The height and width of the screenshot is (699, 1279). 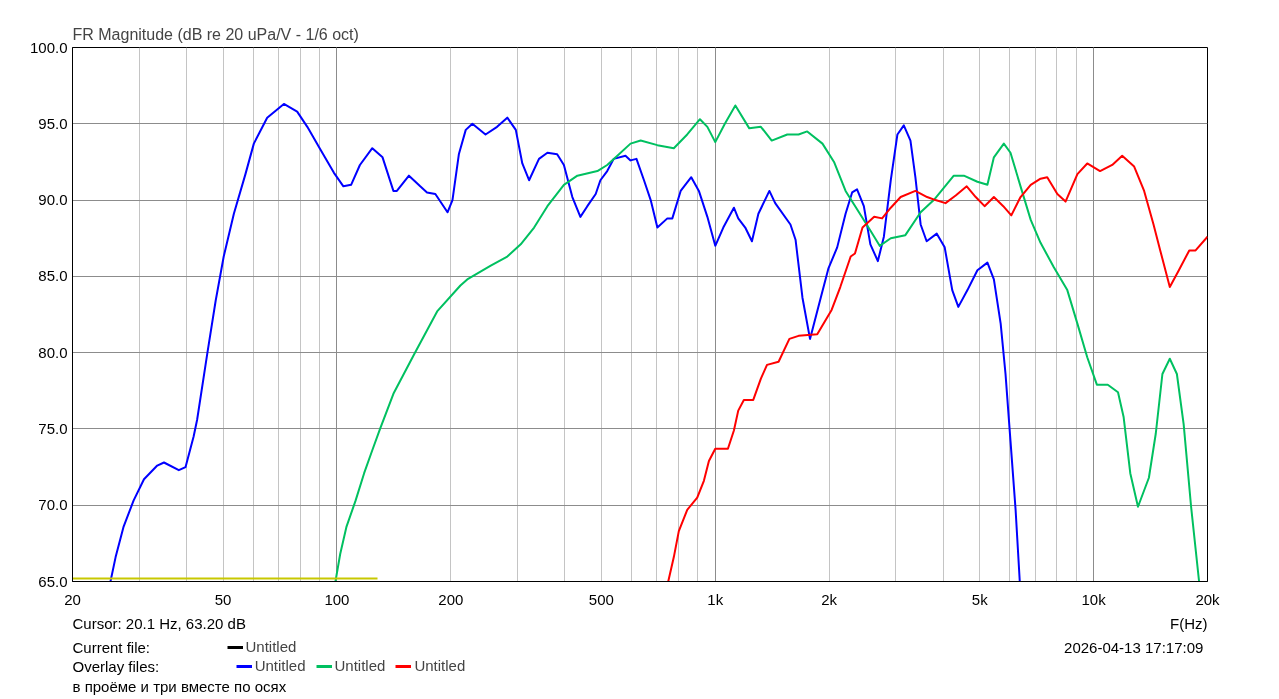 I want to click on y-tick-label: 95.0, so click(x=53, y=123).